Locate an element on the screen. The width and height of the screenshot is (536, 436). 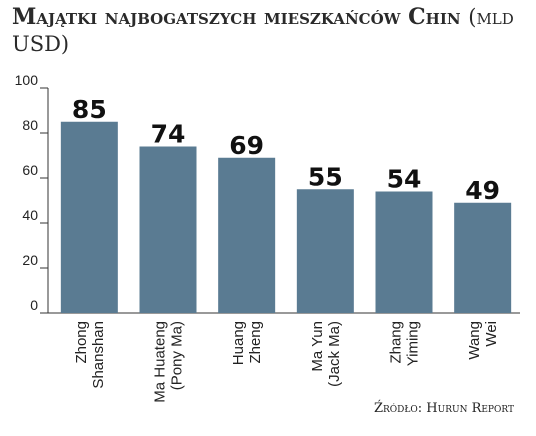
y-tick-label: 100 is located at coordinates (27, 80).